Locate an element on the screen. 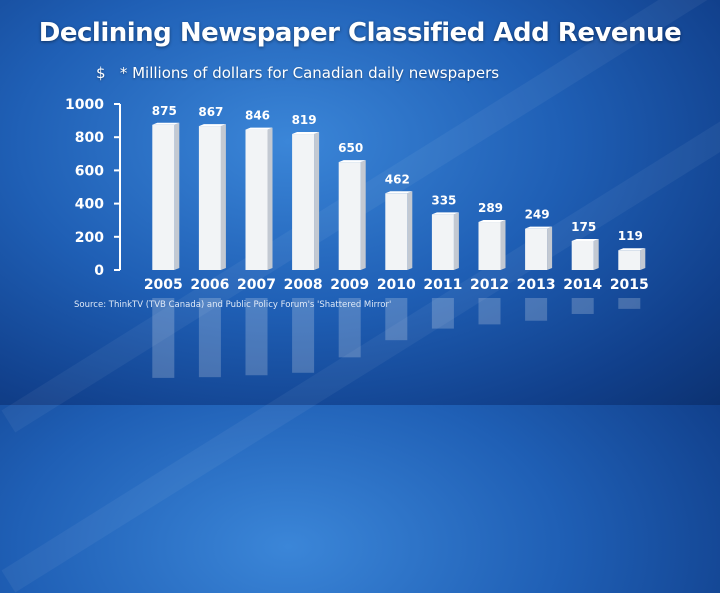  y-tick-label: 0 is located at coordinates (99, 271).